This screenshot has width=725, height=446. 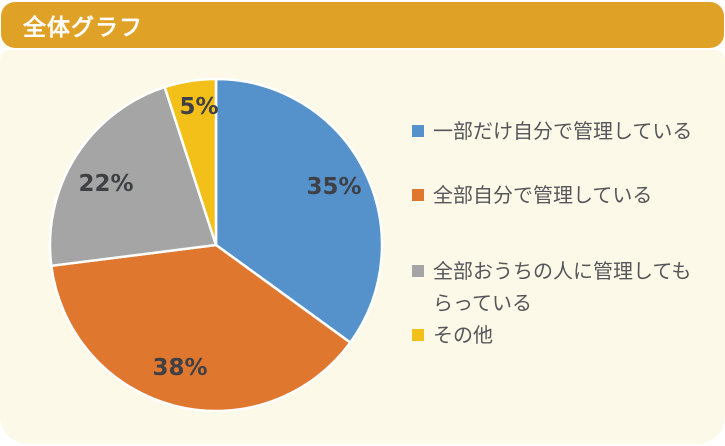 I want to click on page-title: 全体グラフ, so click(x=83, y=28).